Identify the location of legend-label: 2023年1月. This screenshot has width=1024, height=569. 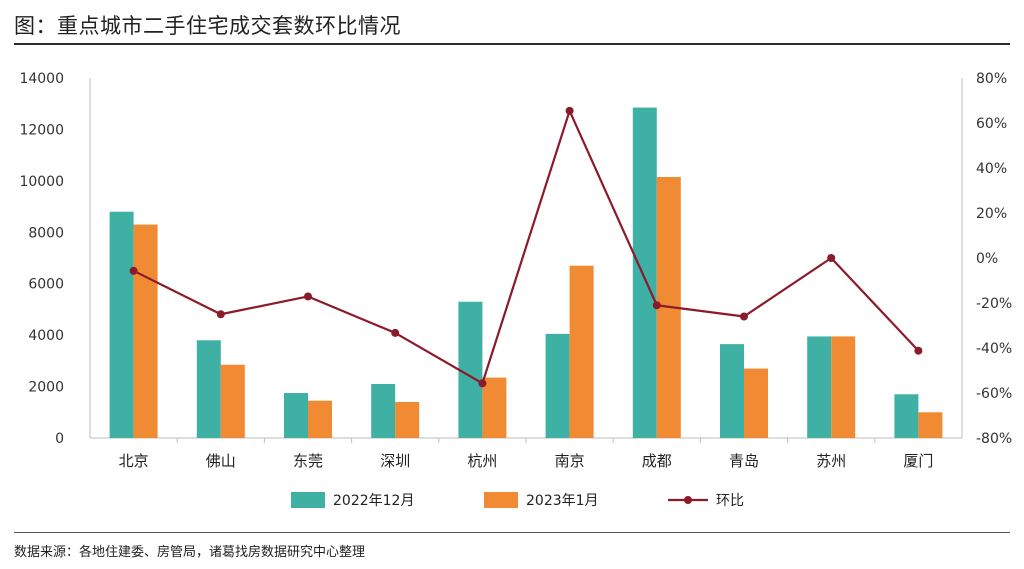
(562, 501).